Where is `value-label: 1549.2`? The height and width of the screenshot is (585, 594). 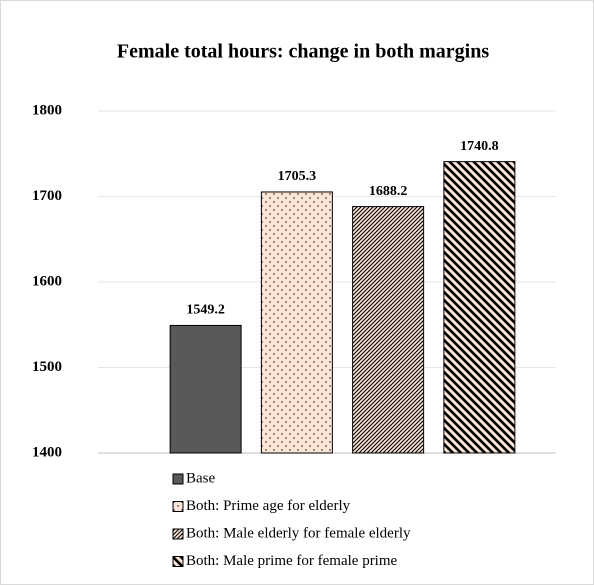 value-label: 1549.2 is located at coordinates (205, 310).